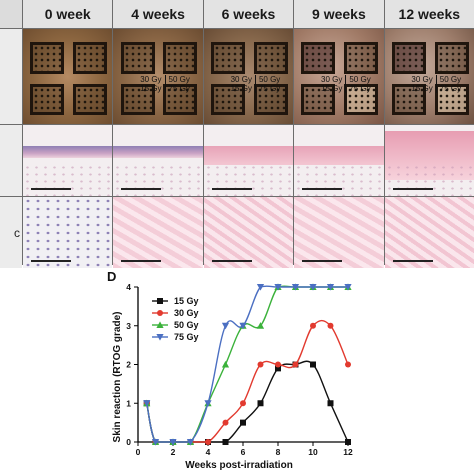  What do you see at coordinates (111, 276) in the screenshot?
I see `panel-label: D` at bounding box center [111, 276].